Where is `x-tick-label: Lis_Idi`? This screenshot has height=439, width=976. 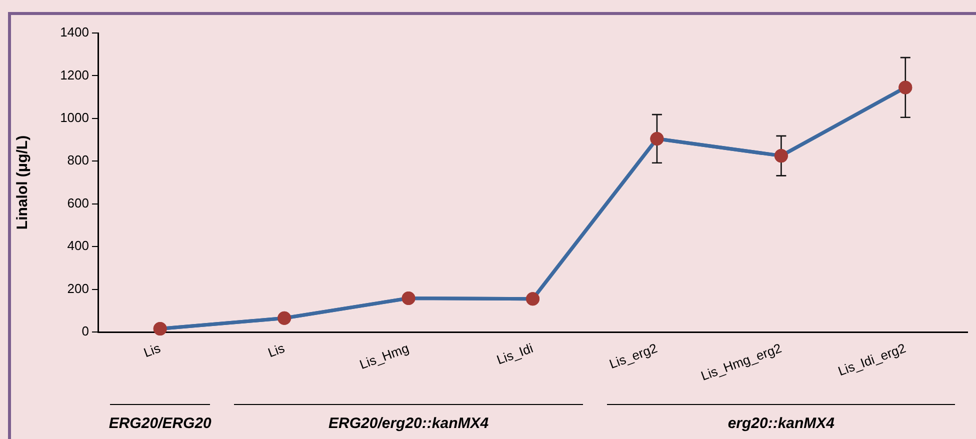
x-tick-label: Lis_Idi is located at coordinates (515, 354).